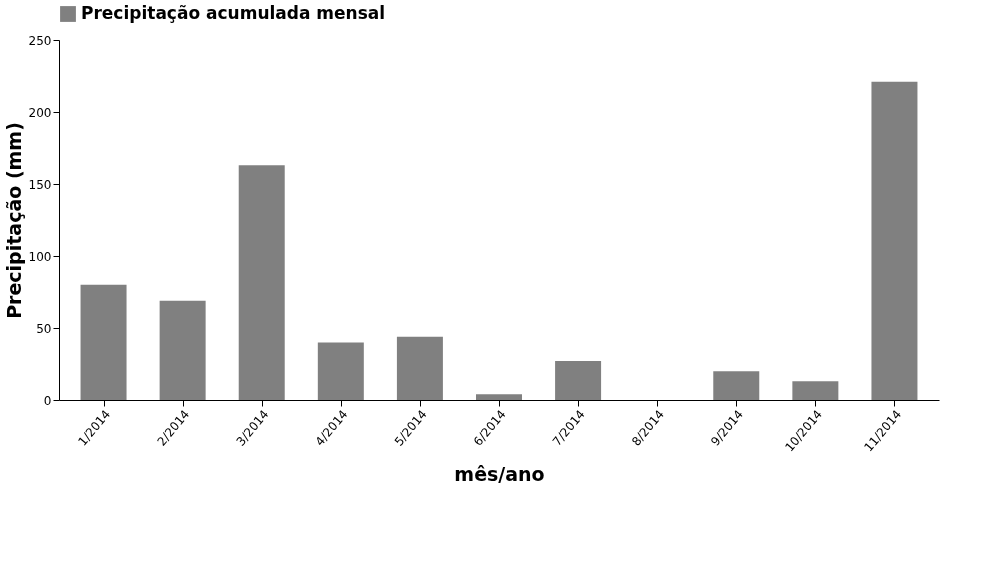  Describe the element at coordinates (40, 256) in the screenshot. I see `y-tick-label: 100` at that location.